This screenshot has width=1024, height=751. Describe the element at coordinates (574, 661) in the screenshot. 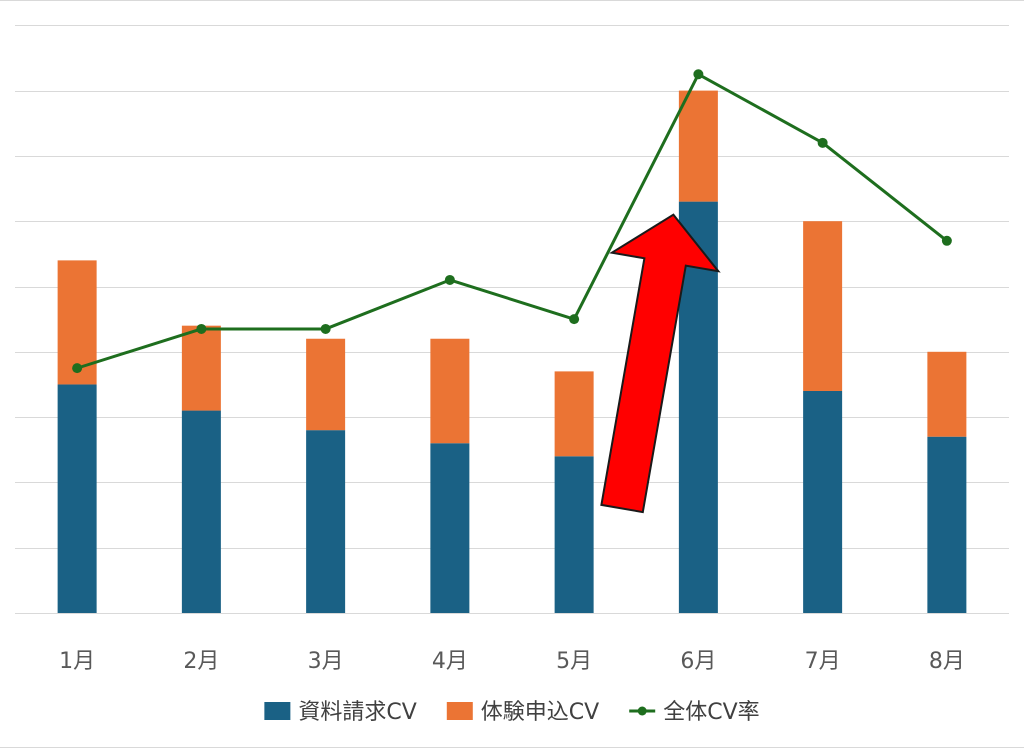

I see `x-tick-label: 5月` at that location.